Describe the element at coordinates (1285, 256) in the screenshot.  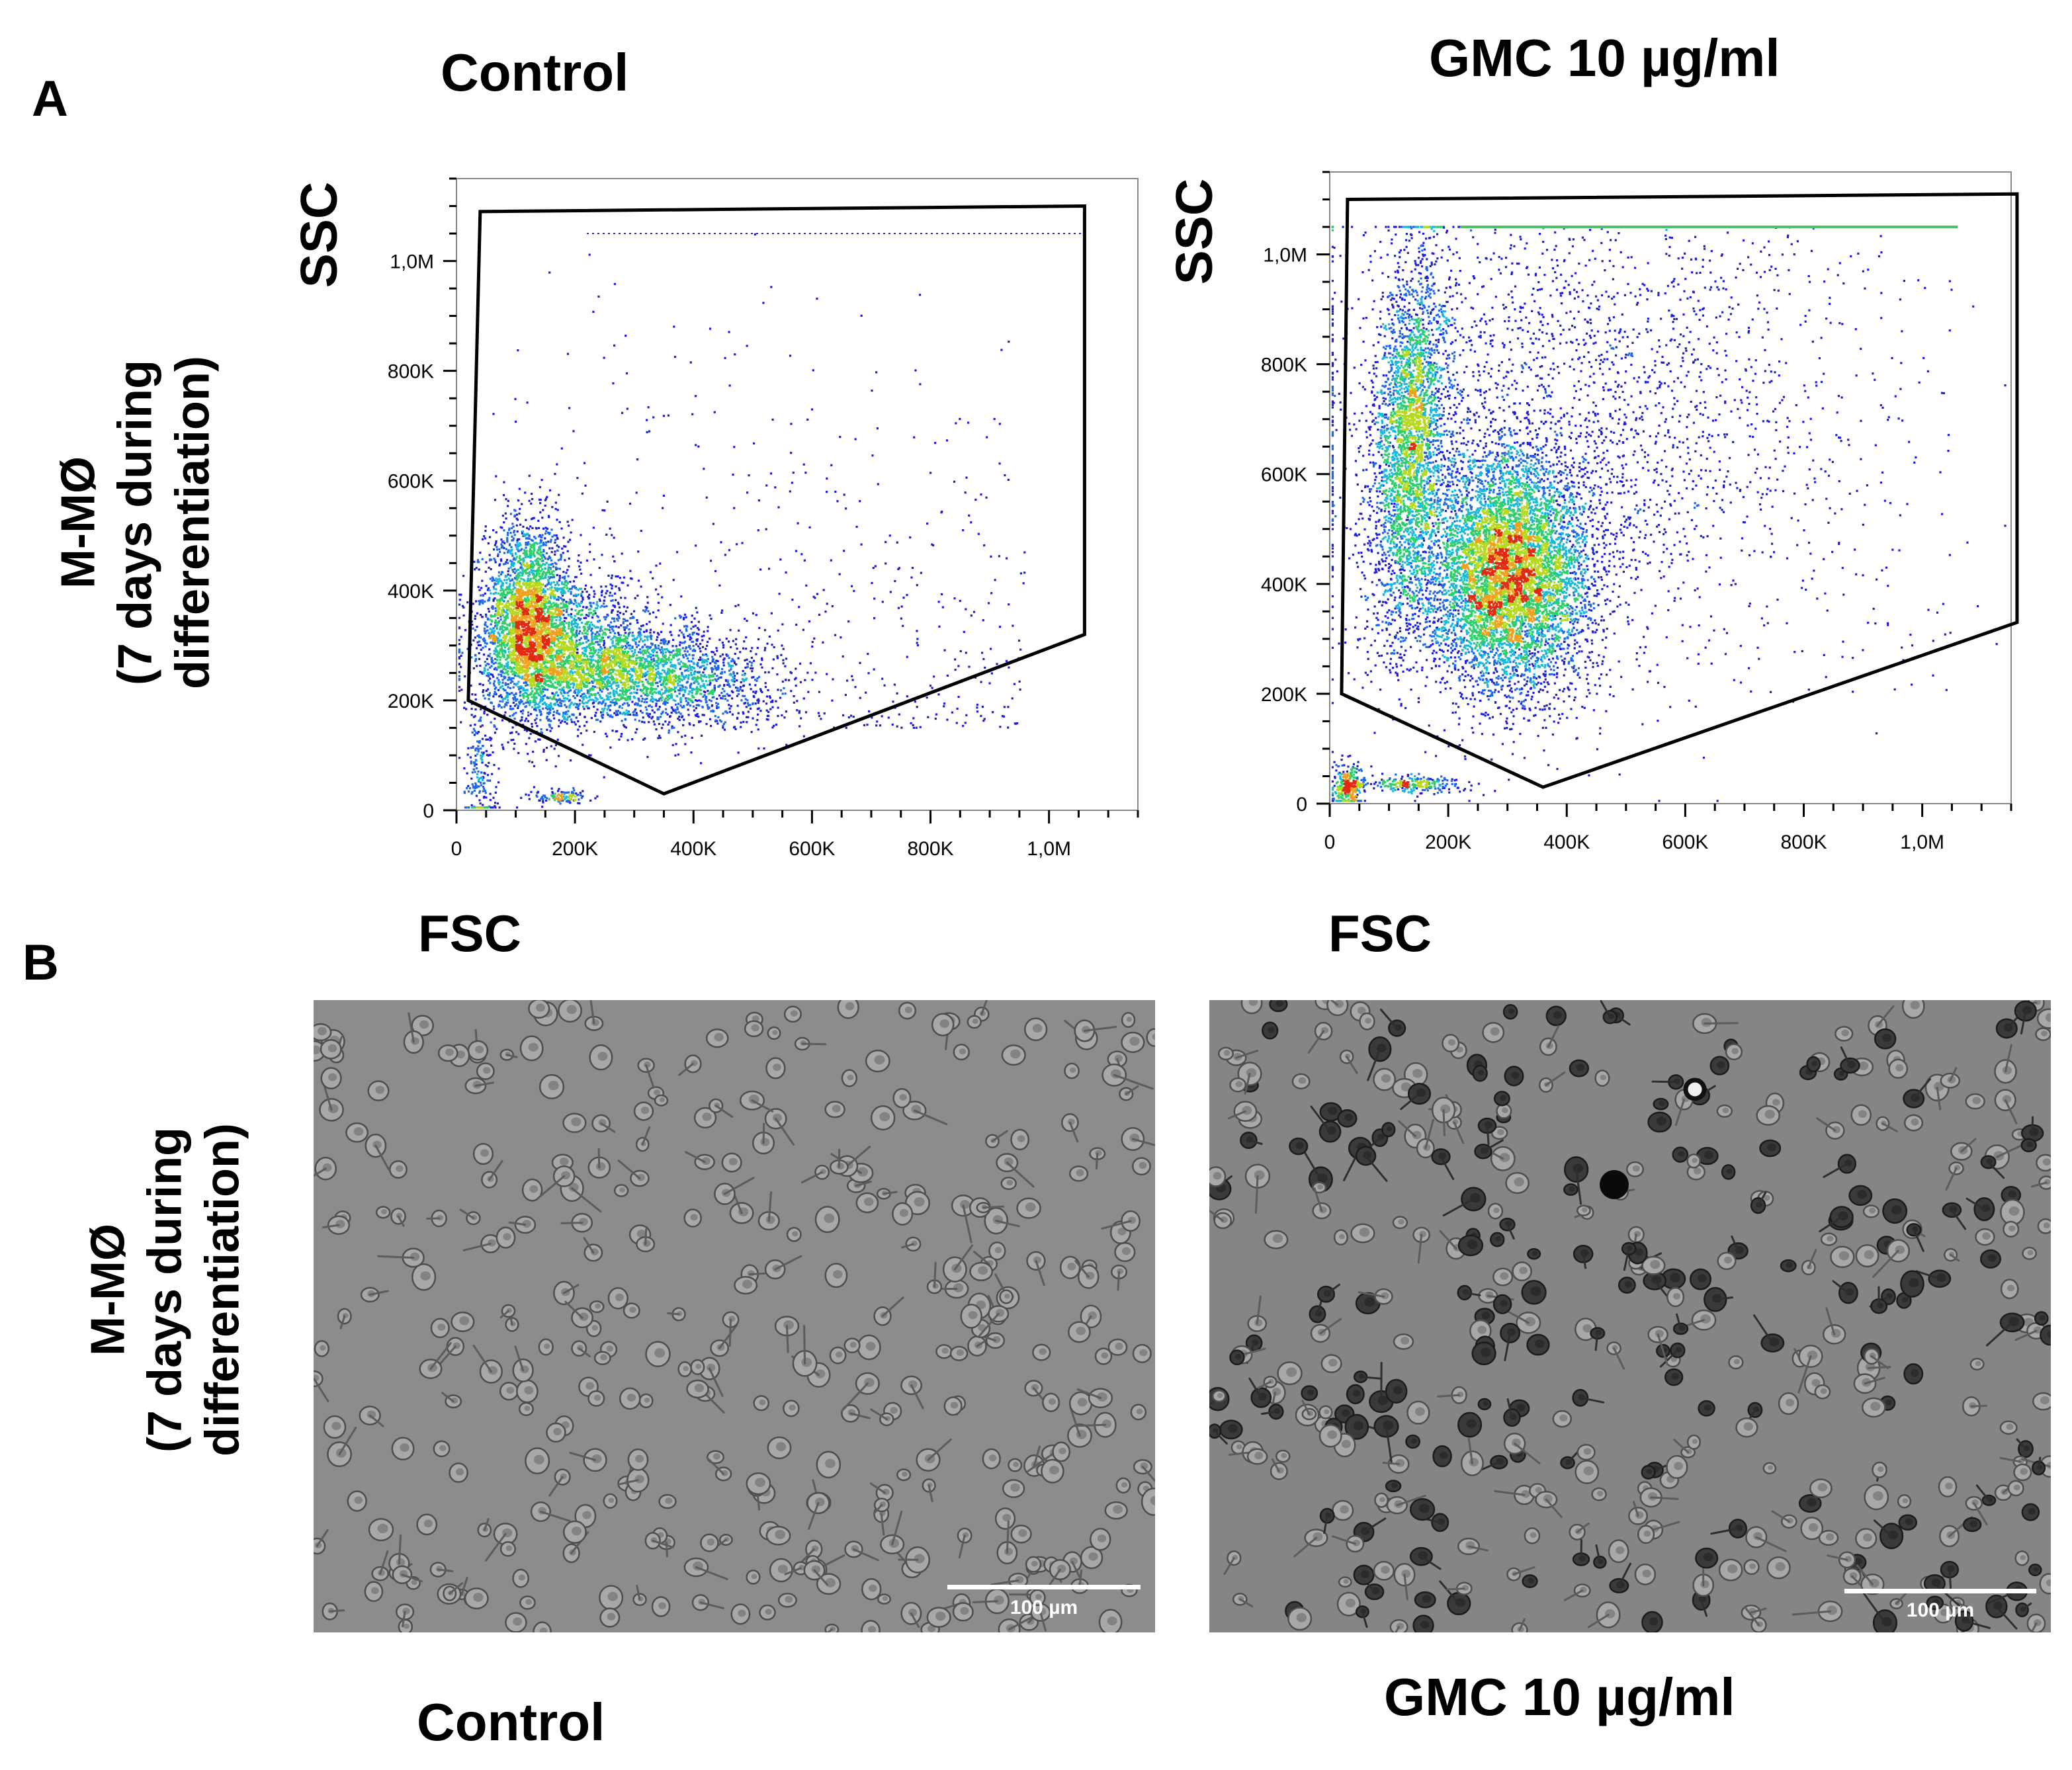
I see `y-tick-label: 1,0M` at that location.